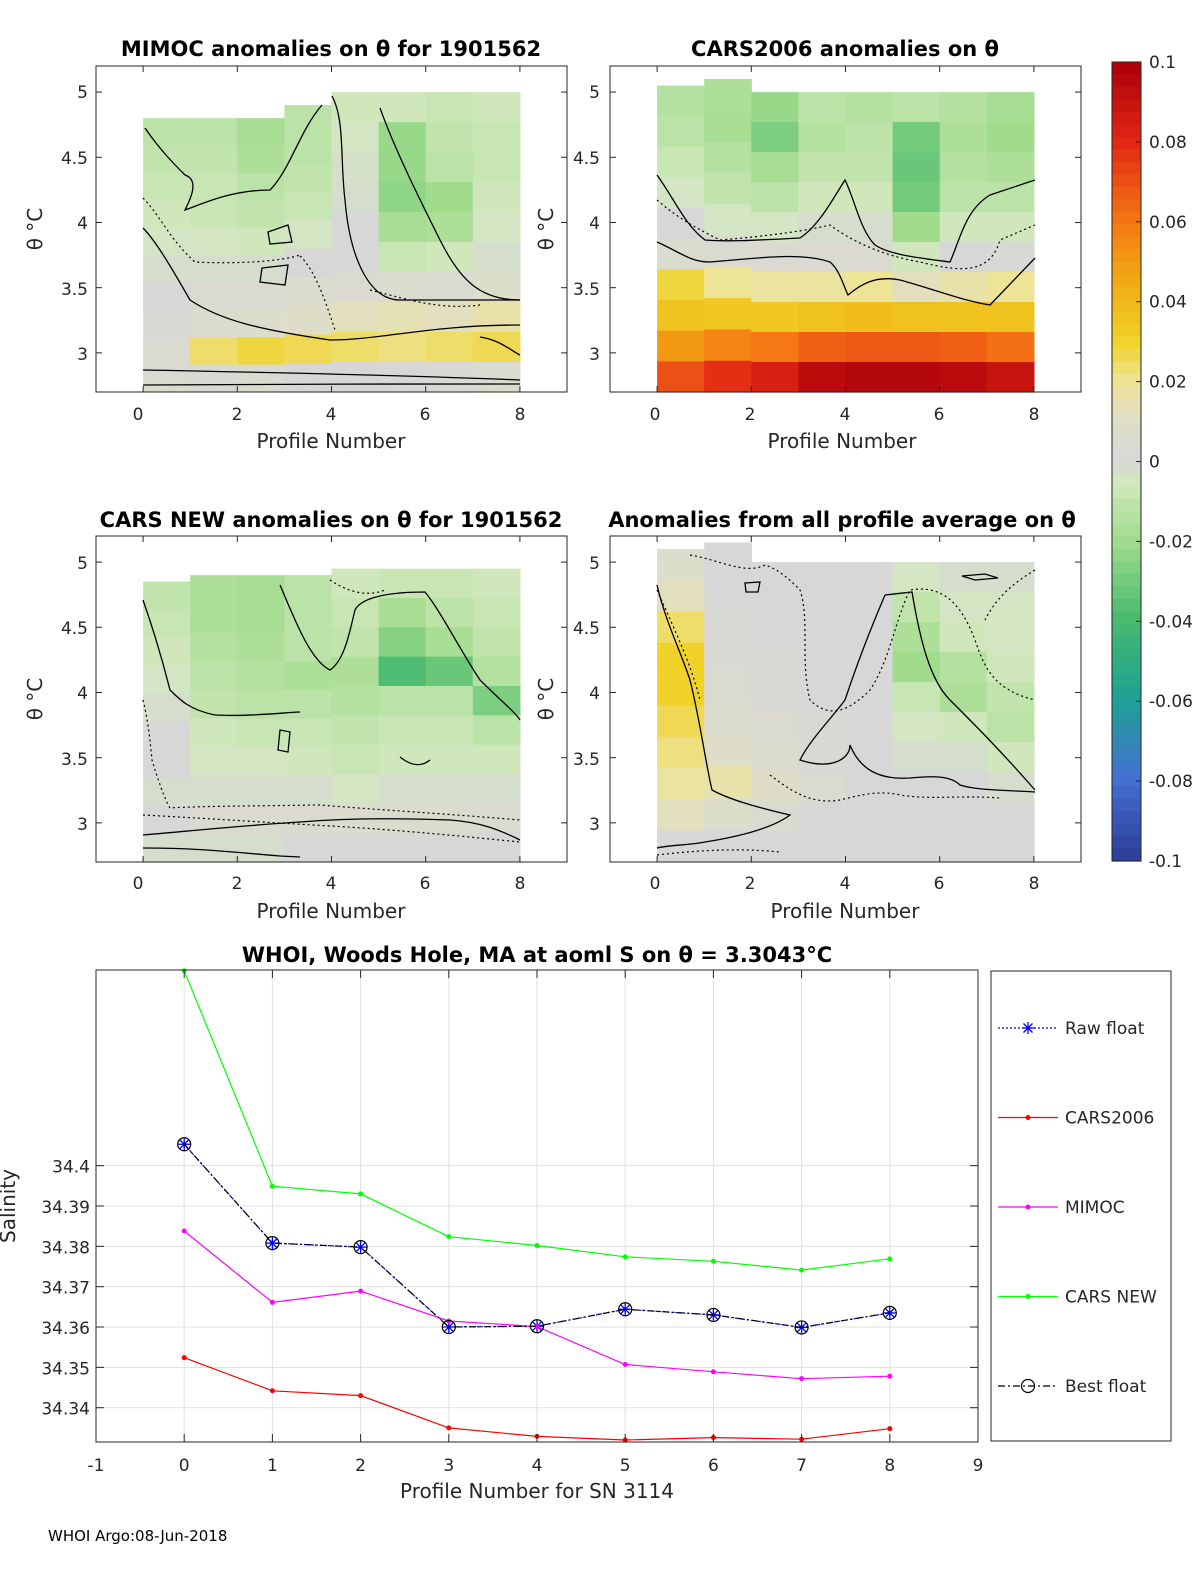 Image resolution: width=1200 pixels, height=1575 pixels. Describe the element at coordinates (1162, 63) in the screenshot. I see `colorbar-tick-label: 0.1` at that location.